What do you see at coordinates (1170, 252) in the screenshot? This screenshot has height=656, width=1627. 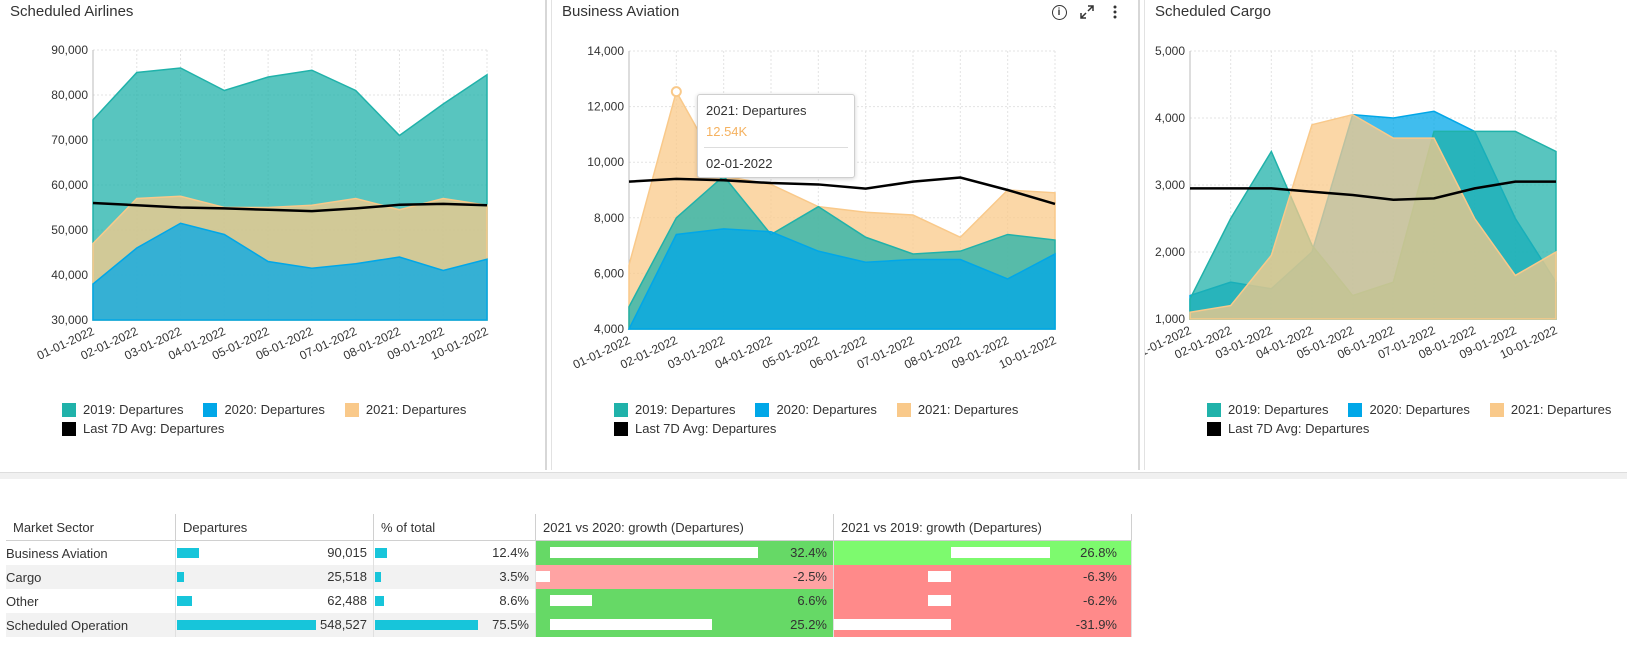 I see `y-tick-label: 2,000` at bounding box center [1170, 252].